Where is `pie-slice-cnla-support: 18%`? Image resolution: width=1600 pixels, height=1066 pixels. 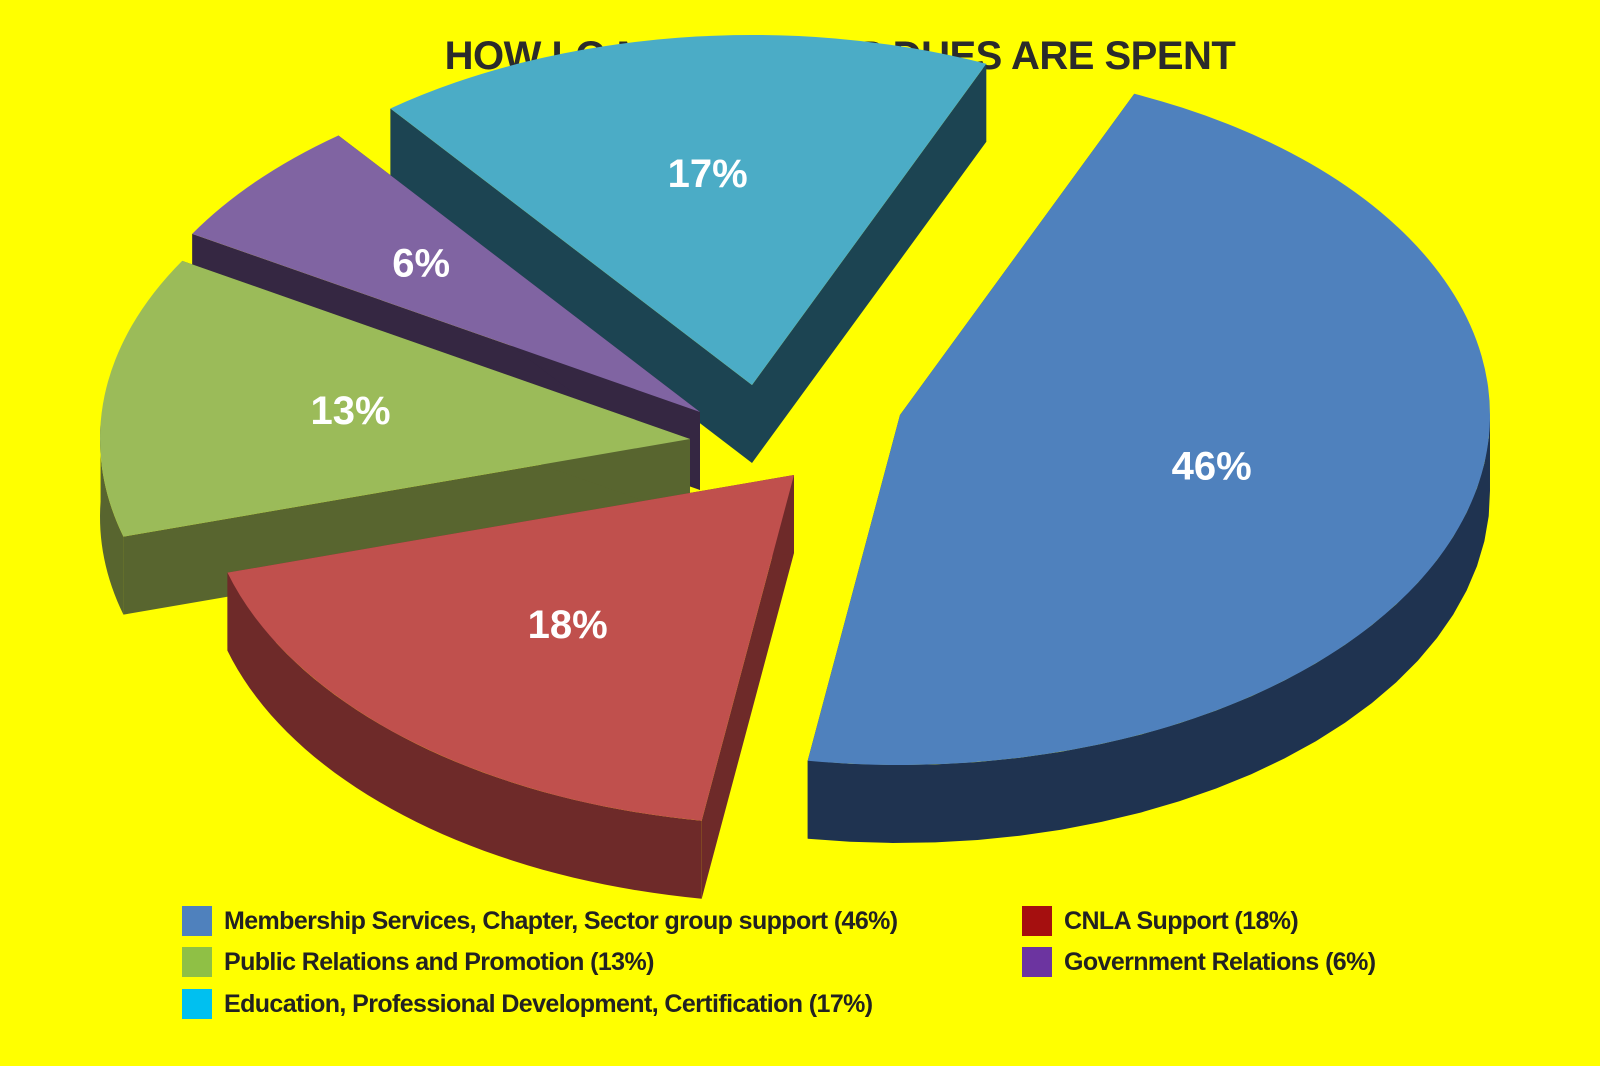 pie-slice-cnla-support: 18% is located at coordinates (510, 687).